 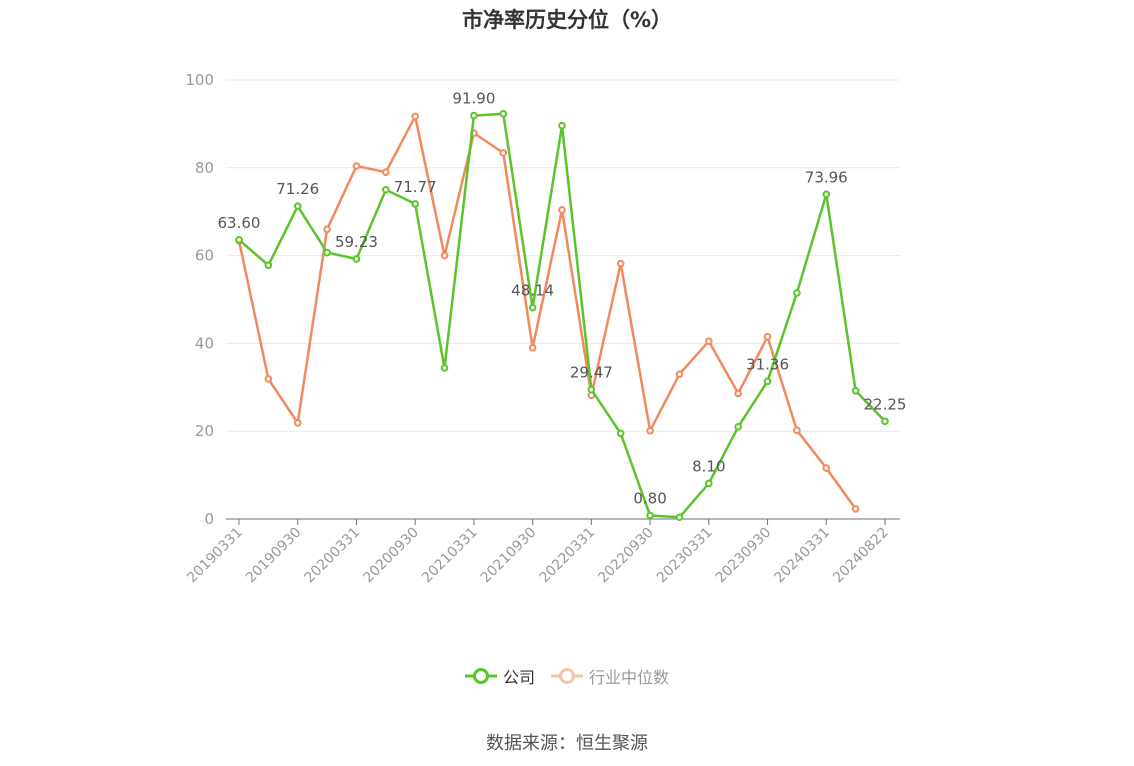 I want to click on data-label-6: 71.77, so click(x=415, y=187).